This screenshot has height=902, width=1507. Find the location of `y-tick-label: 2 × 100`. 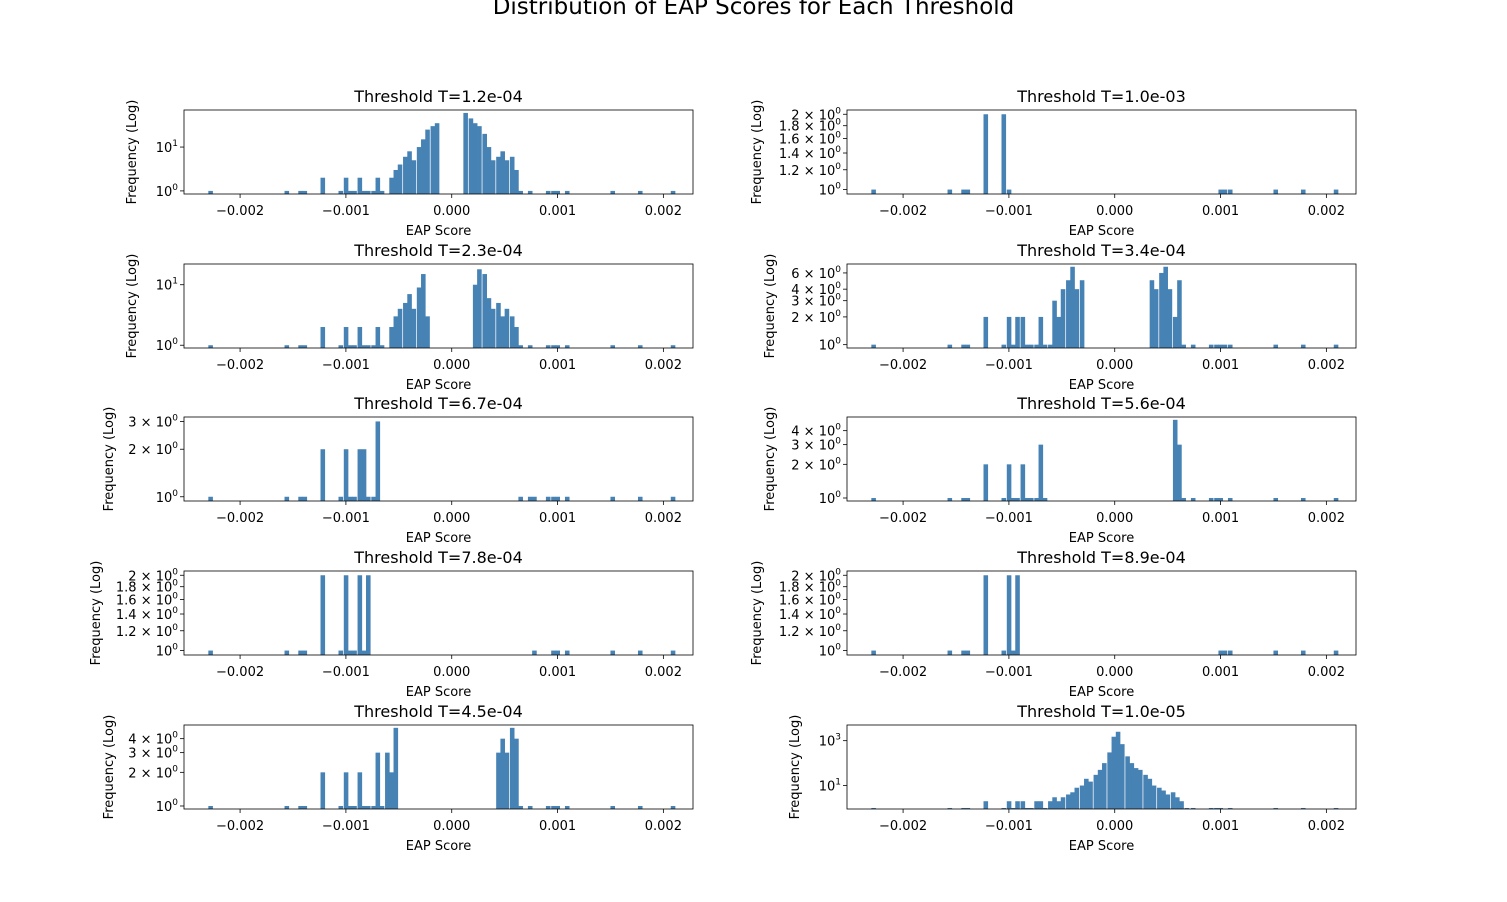

y-tick-label: 2 × 100 is located at coordinates (816, 464).